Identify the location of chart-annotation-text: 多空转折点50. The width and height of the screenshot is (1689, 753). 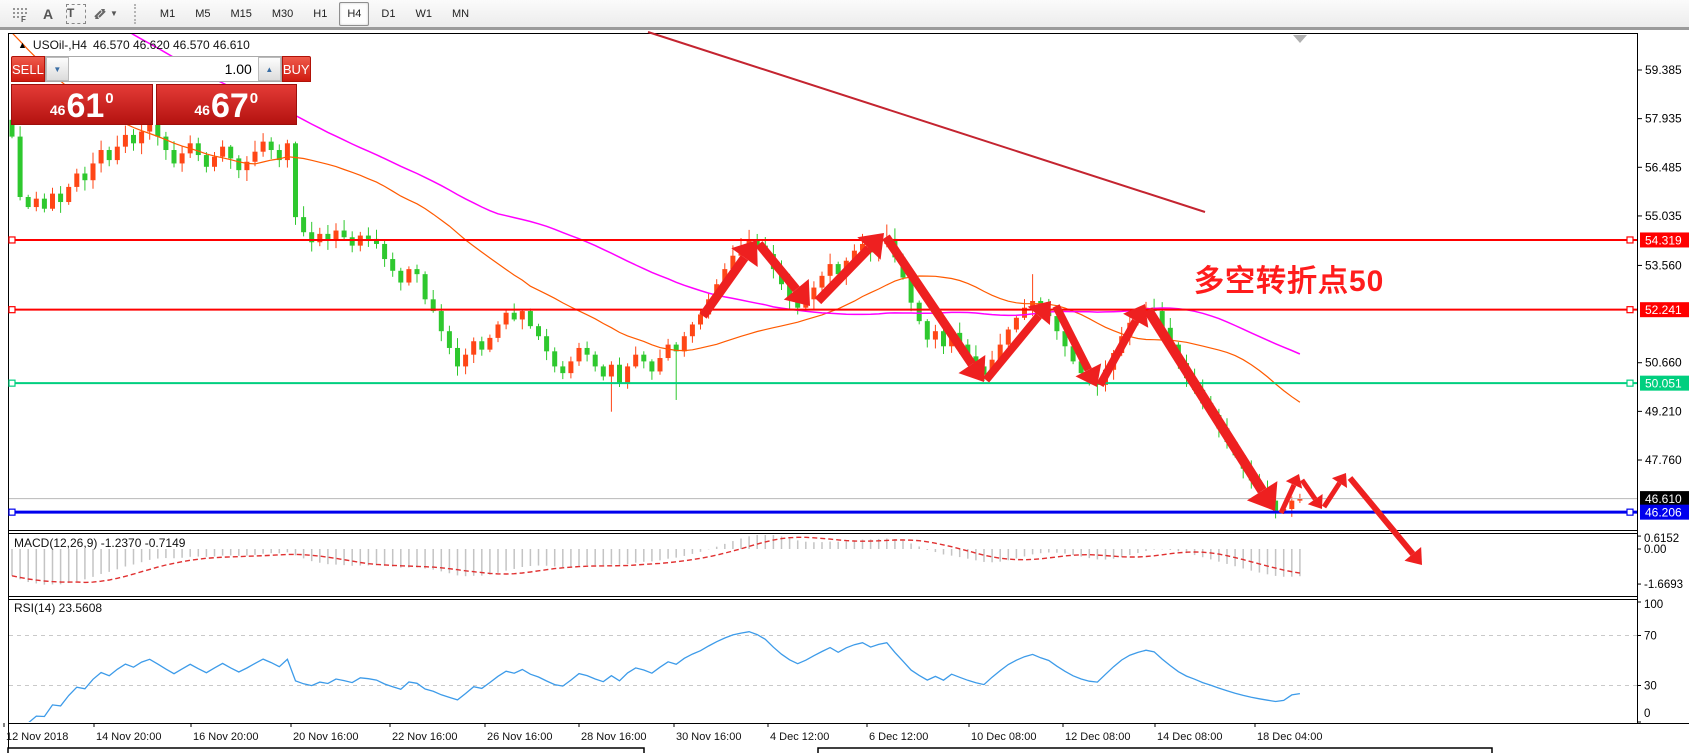
(1289, 281).